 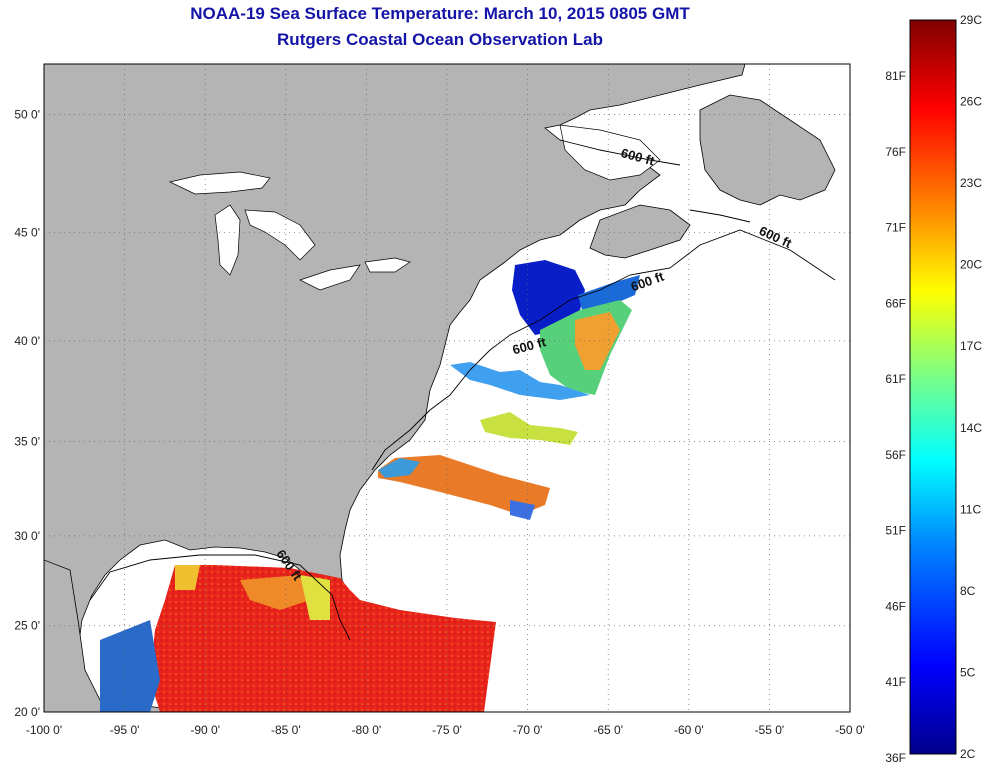 What do you see at coordinates (895, 455) in the screenshot?
I see `colorbar-fahrenheit-label: 56F` at bounding box center [895, 455].